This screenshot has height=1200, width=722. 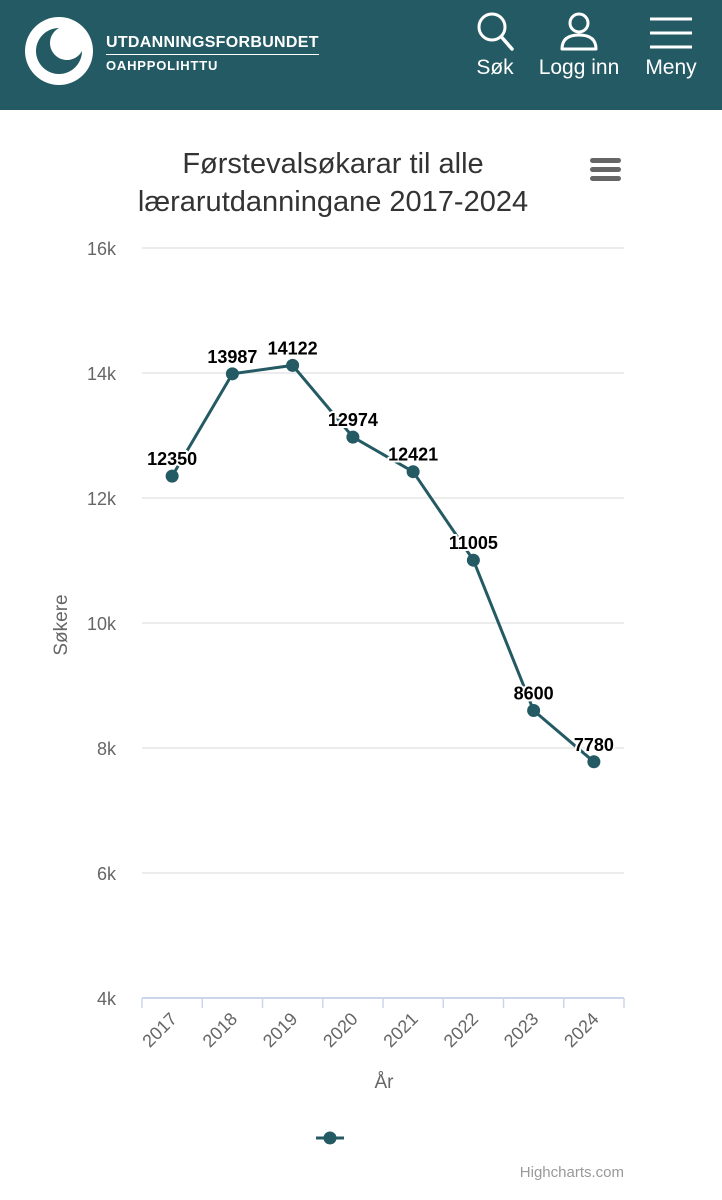 What do you see at coordinates (495, 67) in the screenshot?
I see `search-label: Søk` at bounding box center [495, 67].